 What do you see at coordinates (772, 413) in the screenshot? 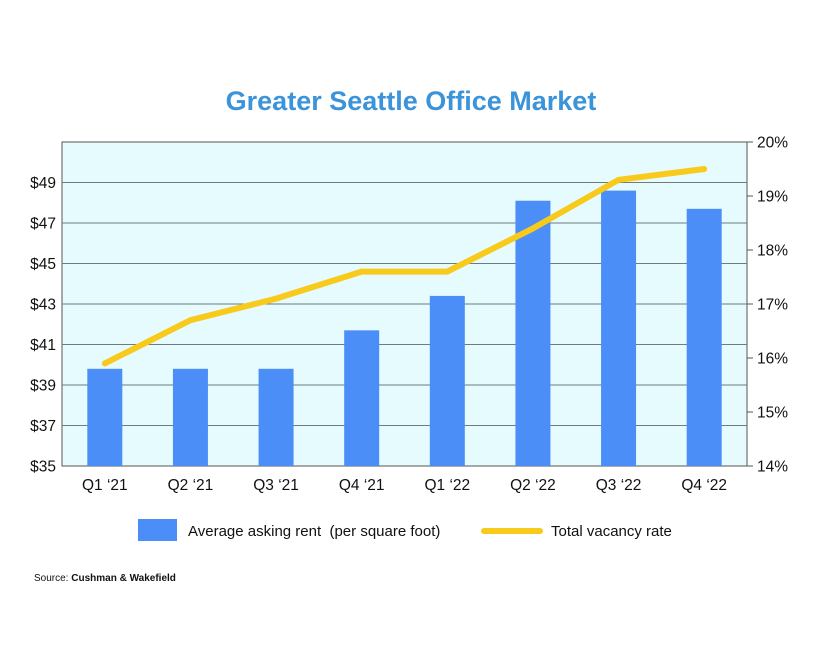
I see `right-tick-label: 15%` at bounding box center [772, 413].